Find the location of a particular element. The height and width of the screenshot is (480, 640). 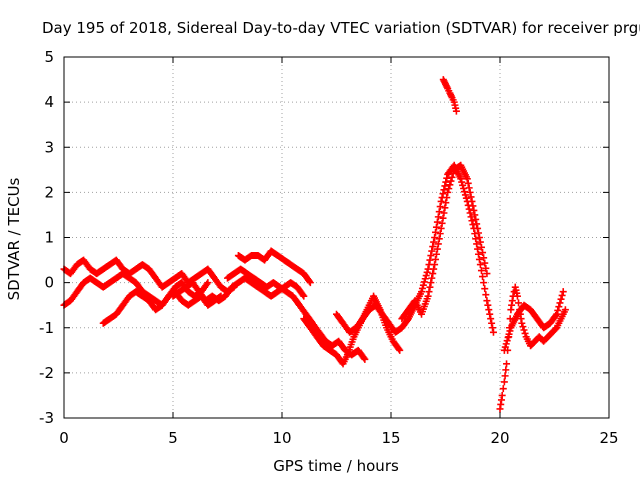

x-tick-label: 10 is located at coordinates (281, 438).